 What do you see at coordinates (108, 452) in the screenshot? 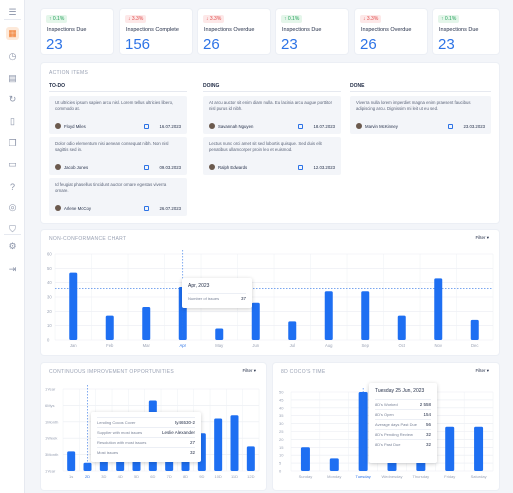
I see `tooltip-label: Most issues` at bounding box center [108, 452].